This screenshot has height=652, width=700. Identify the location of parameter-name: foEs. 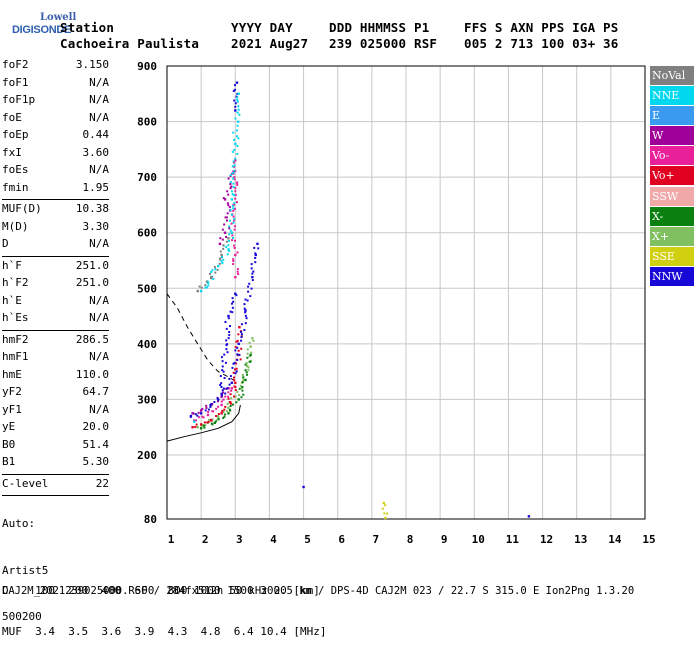
(15, 169).